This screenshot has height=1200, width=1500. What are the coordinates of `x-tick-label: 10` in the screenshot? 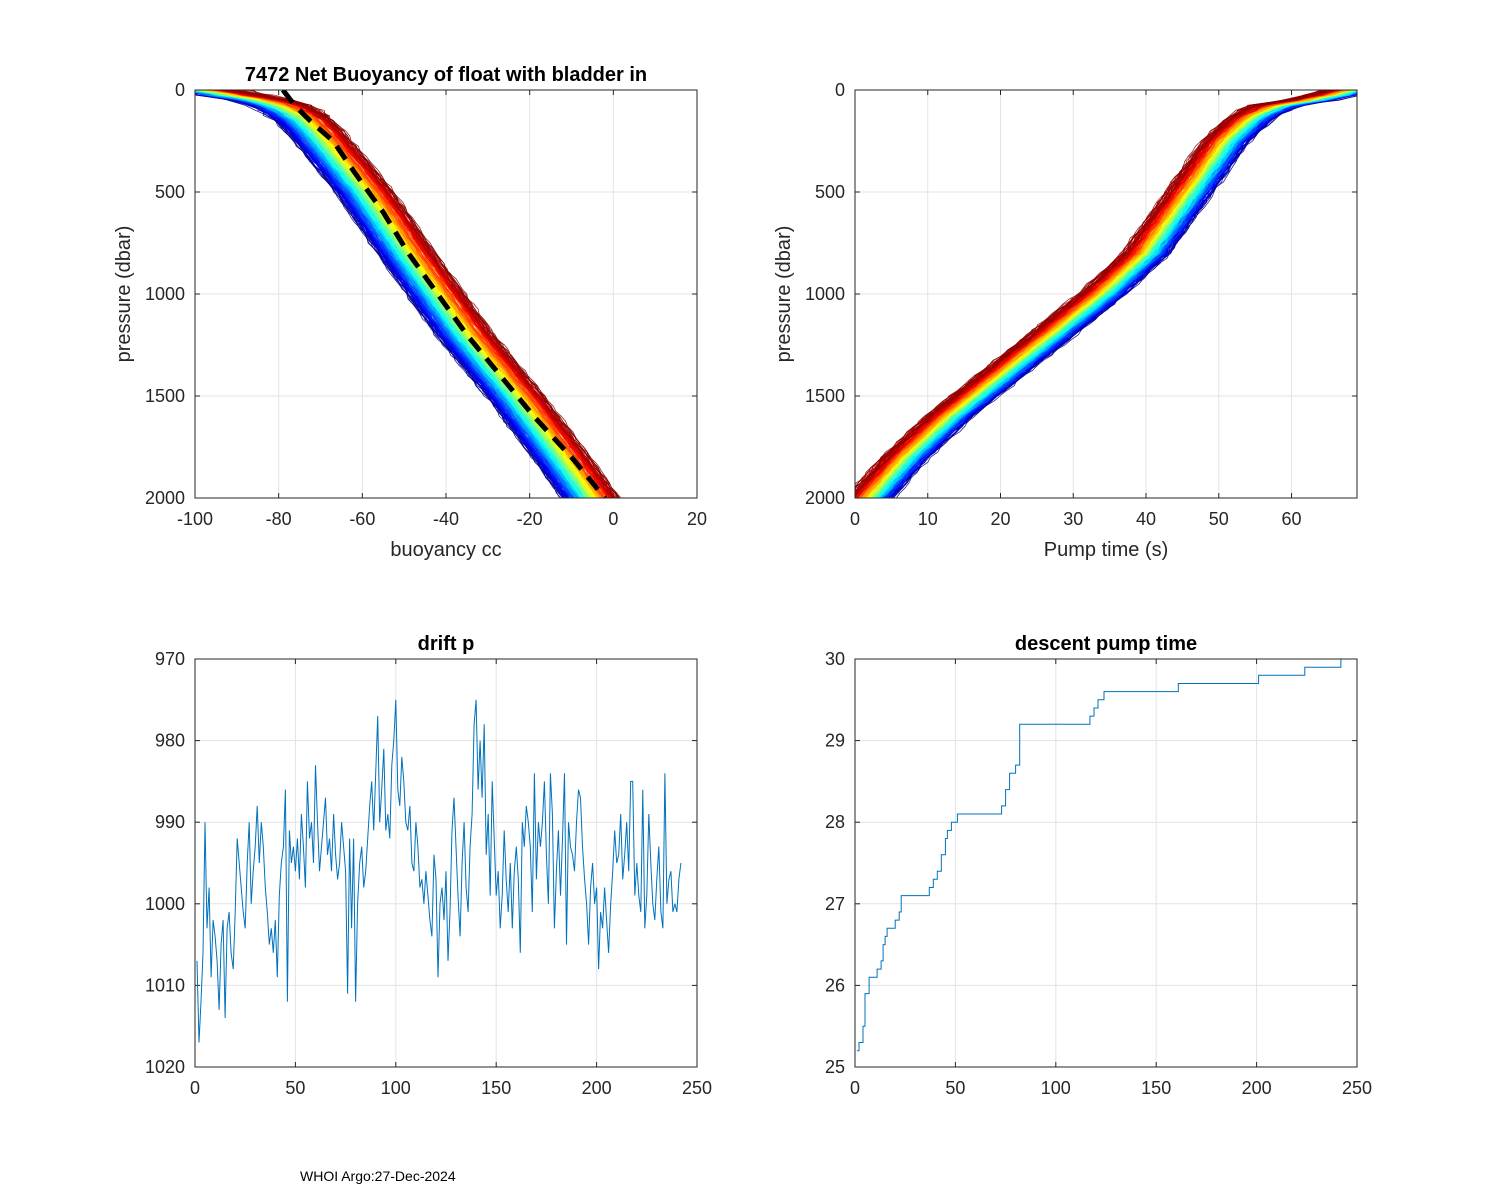 It's located at (928, 519).